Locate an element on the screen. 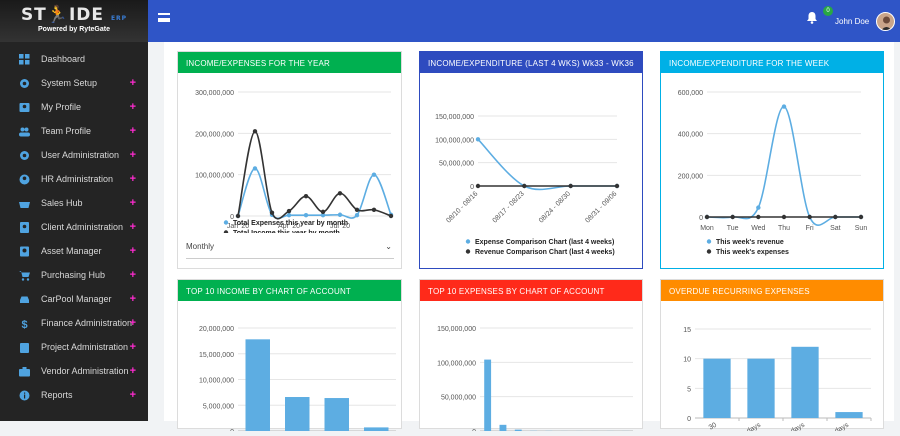 This screenshot has height=436, width=900. sidebar-item-label: My Profile is located at coordinates (61, 107).